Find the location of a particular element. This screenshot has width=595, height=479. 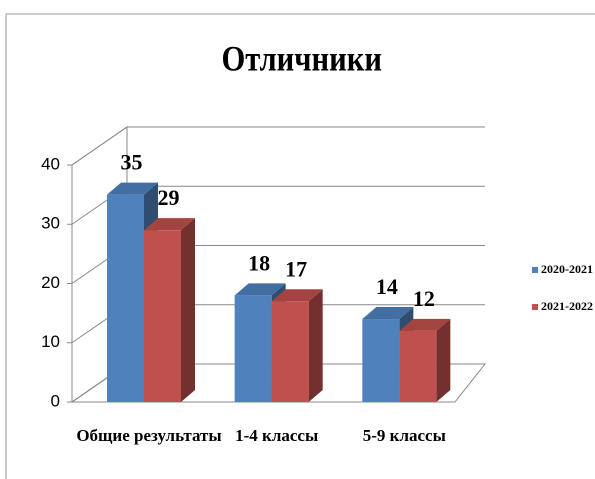

x-tick-label: 1-4 классы is located at coordinates (276, 435).